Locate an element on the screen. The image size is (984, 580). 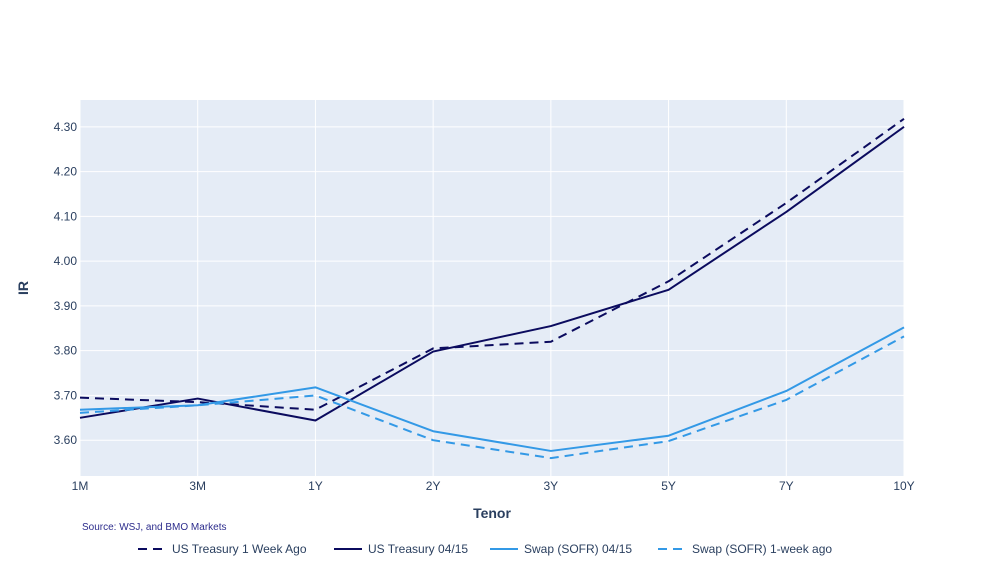
x-tick-label: 7Y is located at coordinates (786, 486).